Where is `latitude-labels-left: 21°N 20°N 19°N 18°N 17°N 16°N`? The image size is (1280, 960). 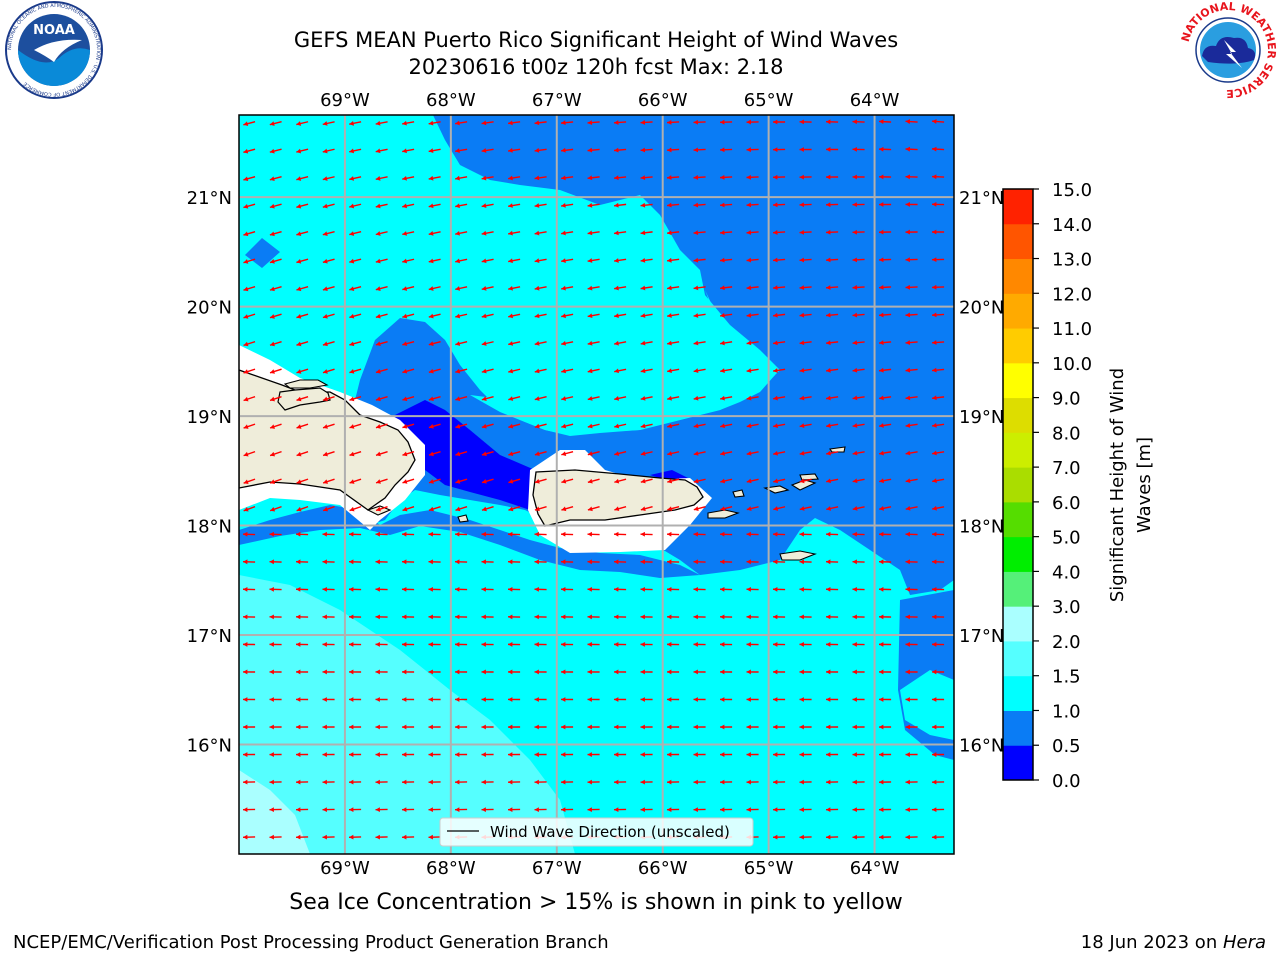 latitude-labels-left: 21°N 20°N 19°N 18°N 17°N 16°N is located at coordinates (209, 472).